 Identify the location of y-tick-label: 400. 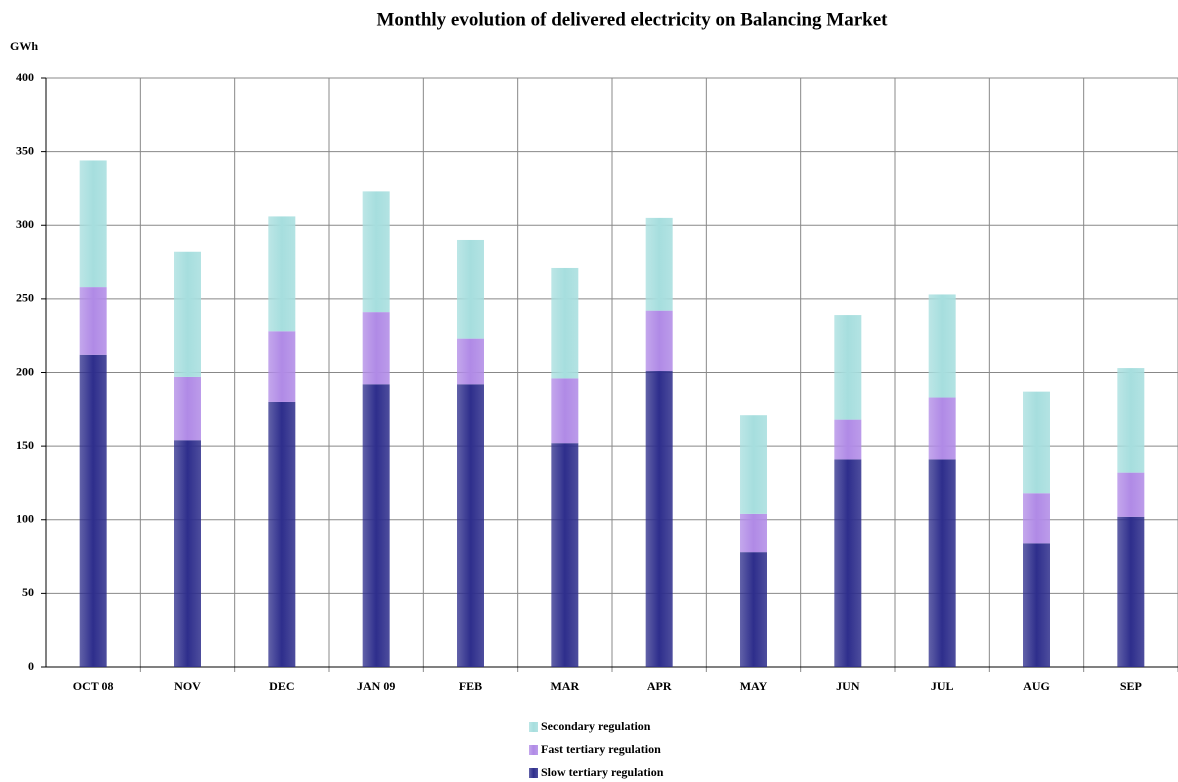
(25, 77).